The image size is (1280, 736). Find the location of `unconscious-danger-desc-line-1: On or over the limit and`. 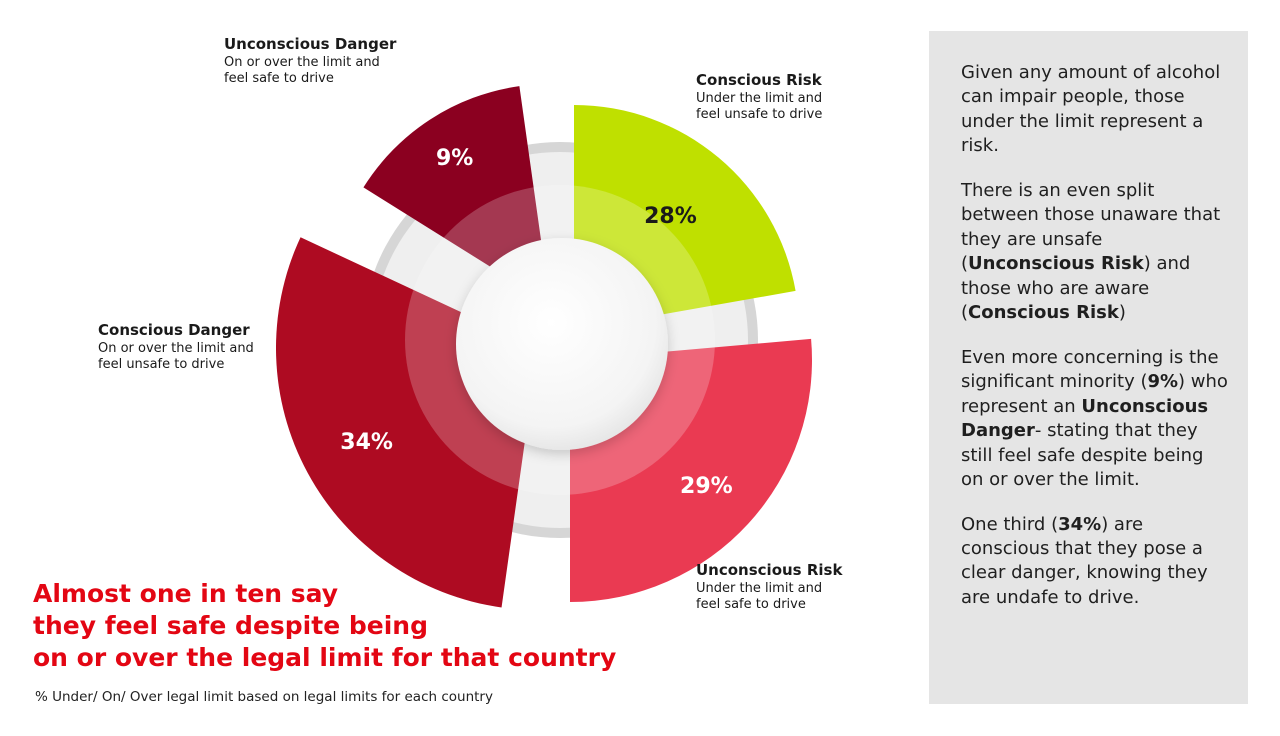

unconscious-danger-desc-line-1: On or over the limit and is located at coordinates (302, 62).